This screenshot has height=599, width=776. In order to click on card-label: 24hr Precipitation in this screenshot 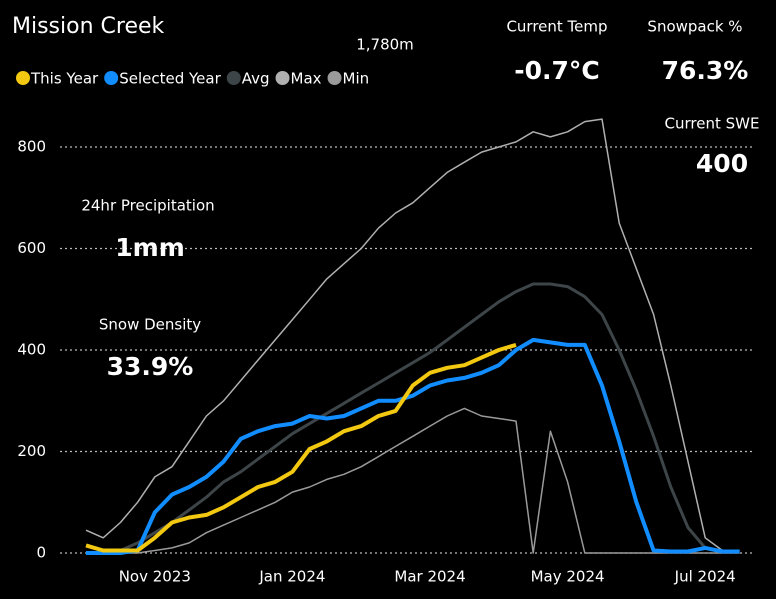, I will do `click(147, 206)`.